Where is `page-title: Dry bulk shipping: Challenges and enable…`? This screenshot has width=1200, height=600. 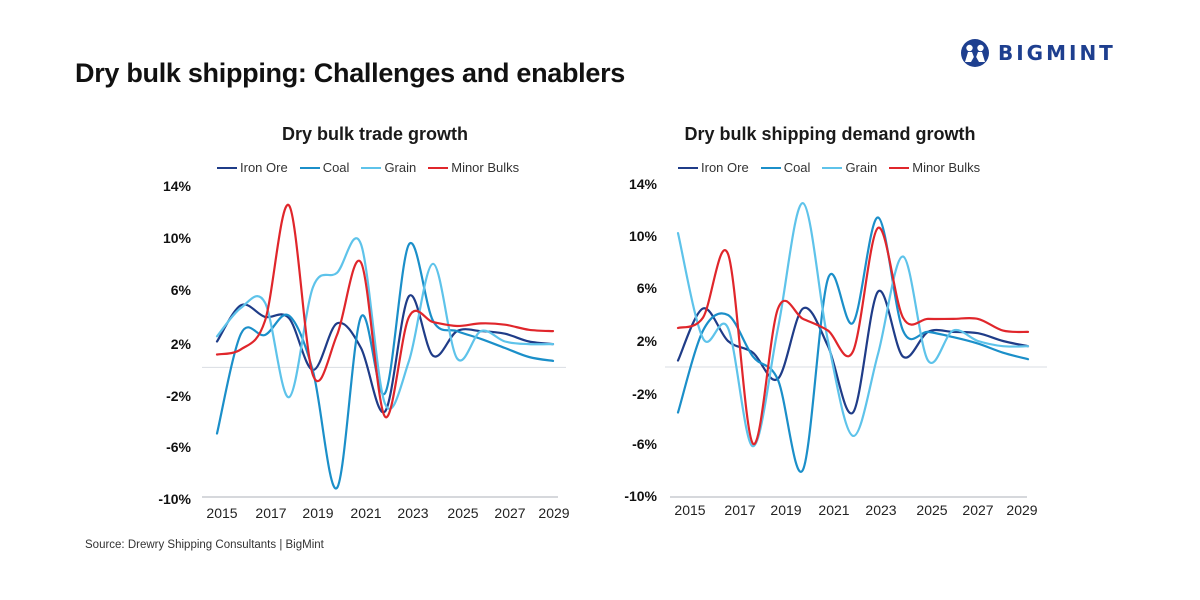 page-title: Dry bulk shipping: Challenges and enable… is located at coordinates (350, 73).